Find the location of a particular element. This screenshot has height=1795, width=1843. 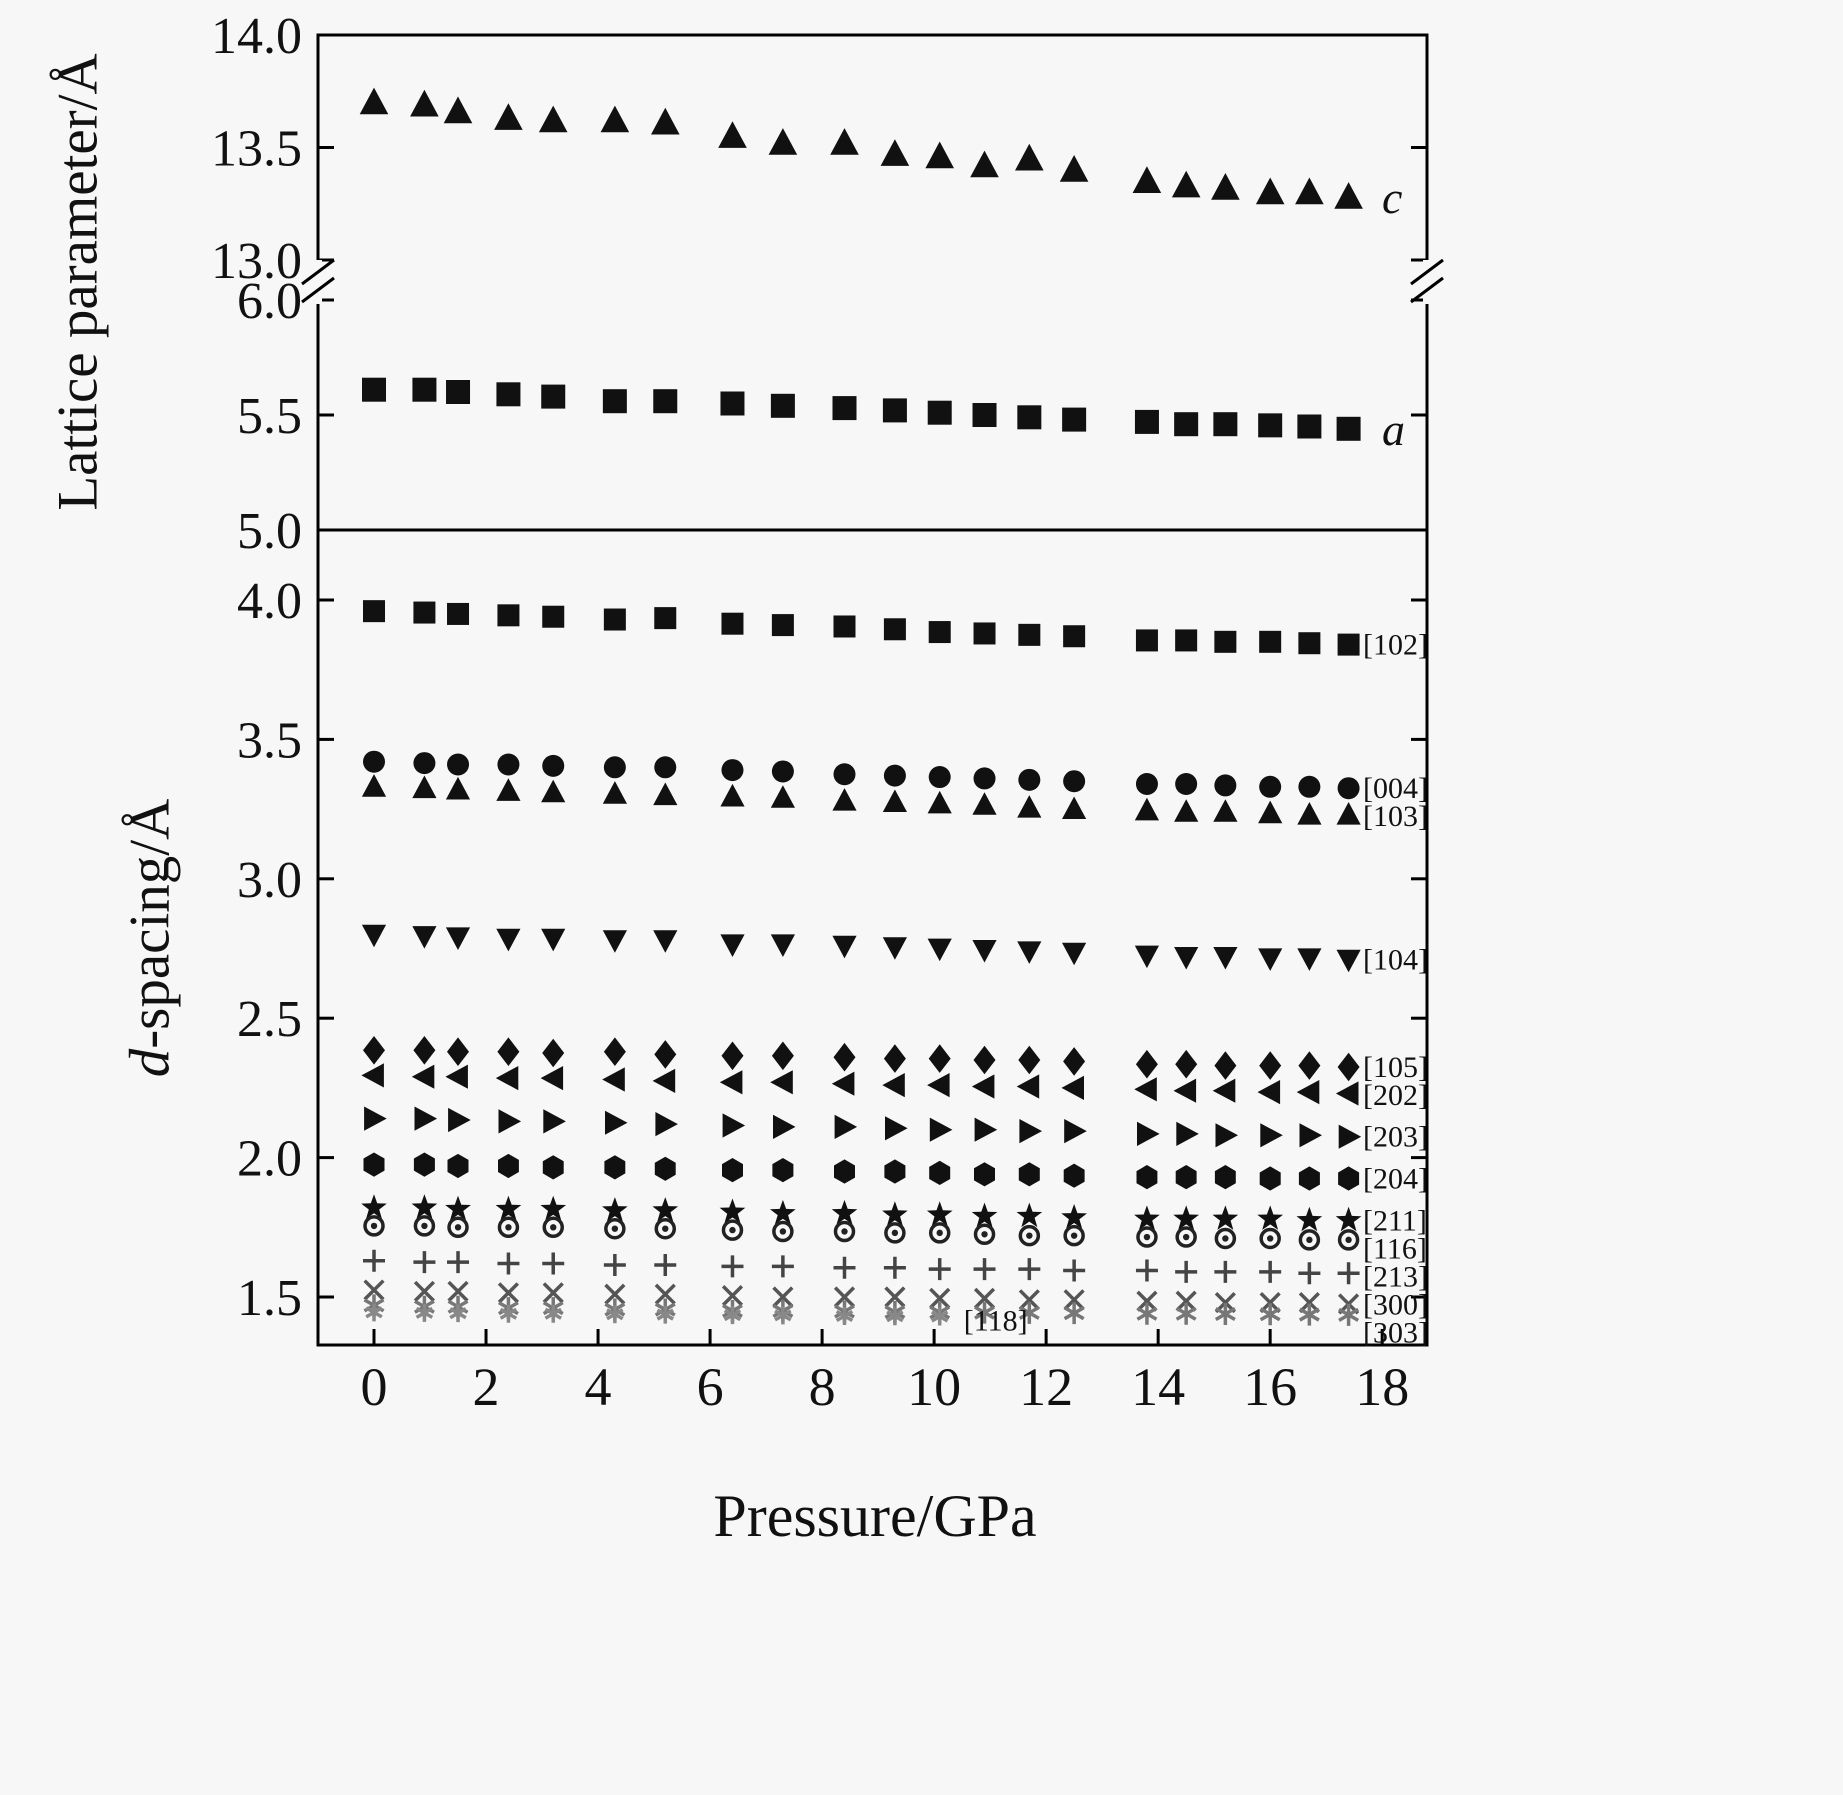

axis-text: 5.0 is located at coordinates (269, 531).